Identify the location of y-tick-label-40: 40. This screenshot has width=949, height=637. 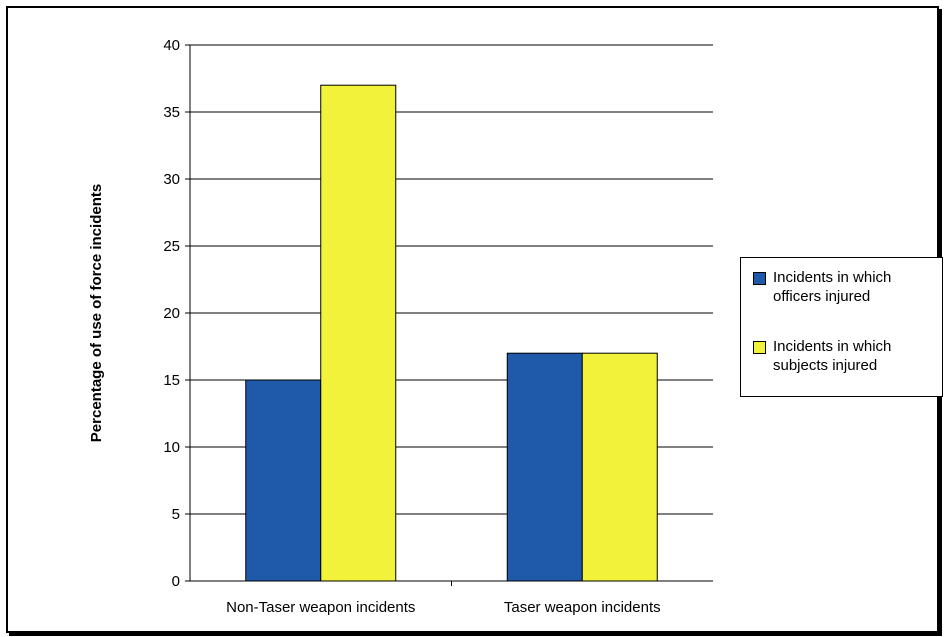
(171, 45).